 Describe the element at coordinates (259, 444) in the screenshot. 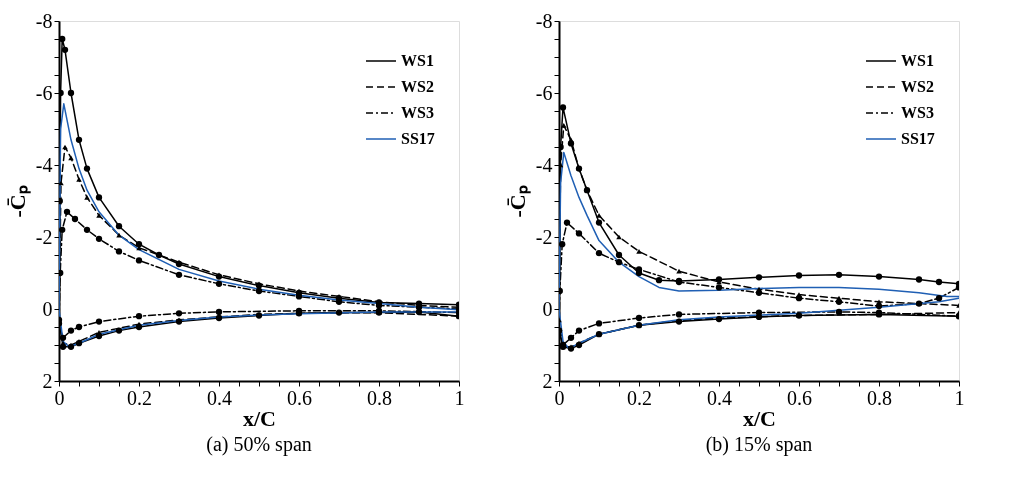

I see `text: (a) 50% span` at that location.